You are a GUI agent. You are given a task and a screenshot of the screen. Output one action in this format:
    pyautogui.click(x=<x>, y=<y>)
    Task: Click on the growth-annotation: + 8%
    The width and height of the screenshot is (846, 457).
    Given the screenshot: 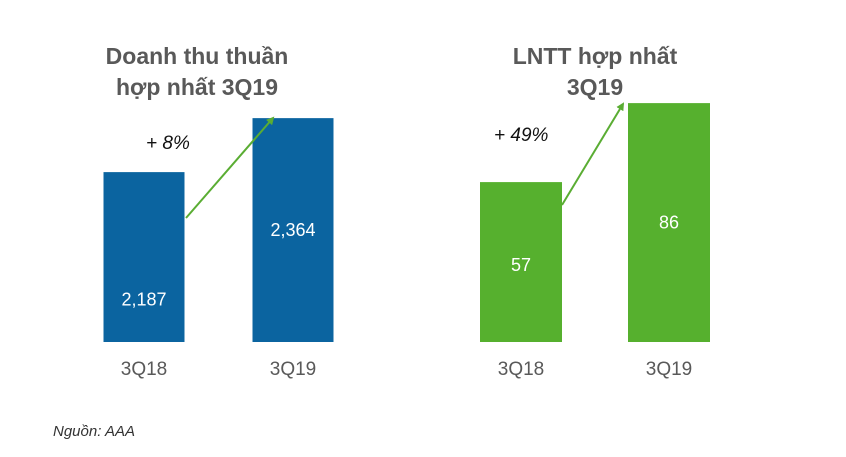 What is the action you would take?
    pyautogui.click(x=168, y=143)
    